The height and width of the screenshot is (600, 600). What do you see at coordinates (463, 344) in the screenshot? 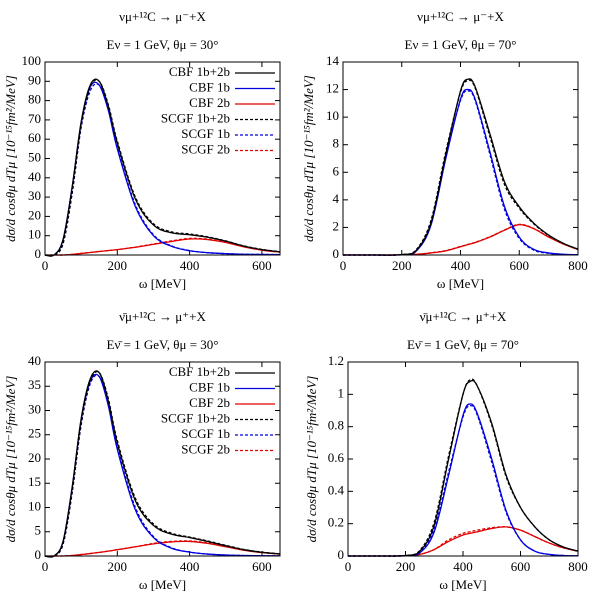
I see `chart-subtitle: Eν̄ = 1 GeV, θμ = 70°` at bounding box center [463, 344].